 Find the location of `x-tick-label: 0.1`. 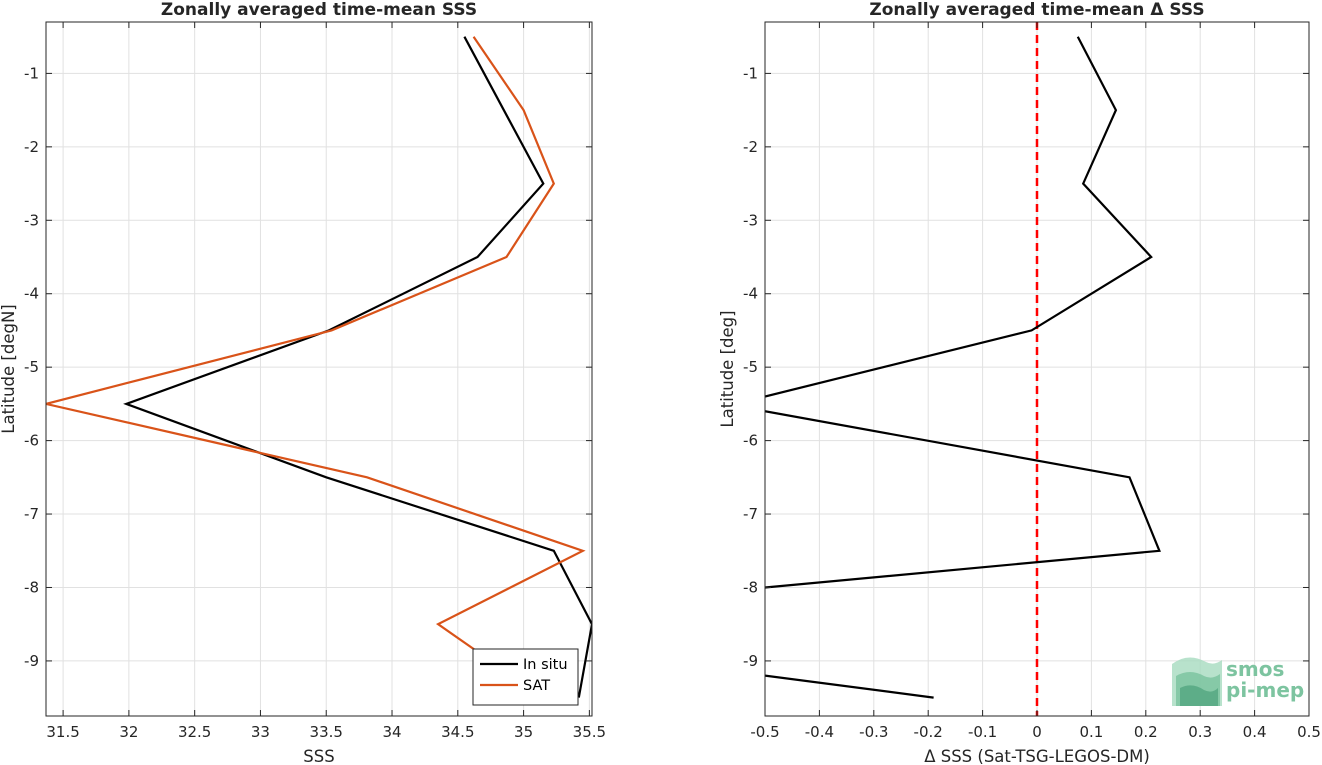

x-tick-label: 0.1 is located at coordinates (1091, 732).